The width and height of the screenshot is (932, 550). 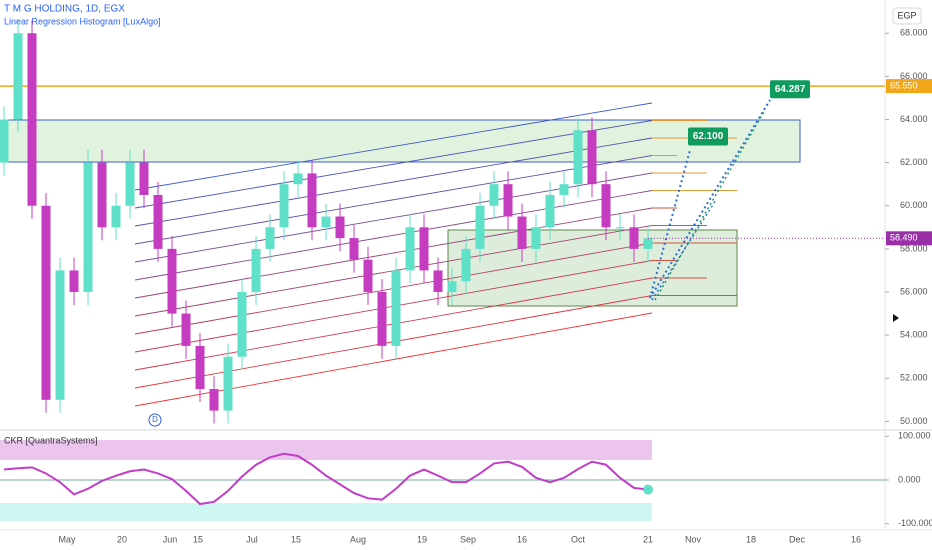 What do you see at coordinates (296, 539) in the screenshot?
I see `x-tick-label: 15` at bounding box center [296, 539].